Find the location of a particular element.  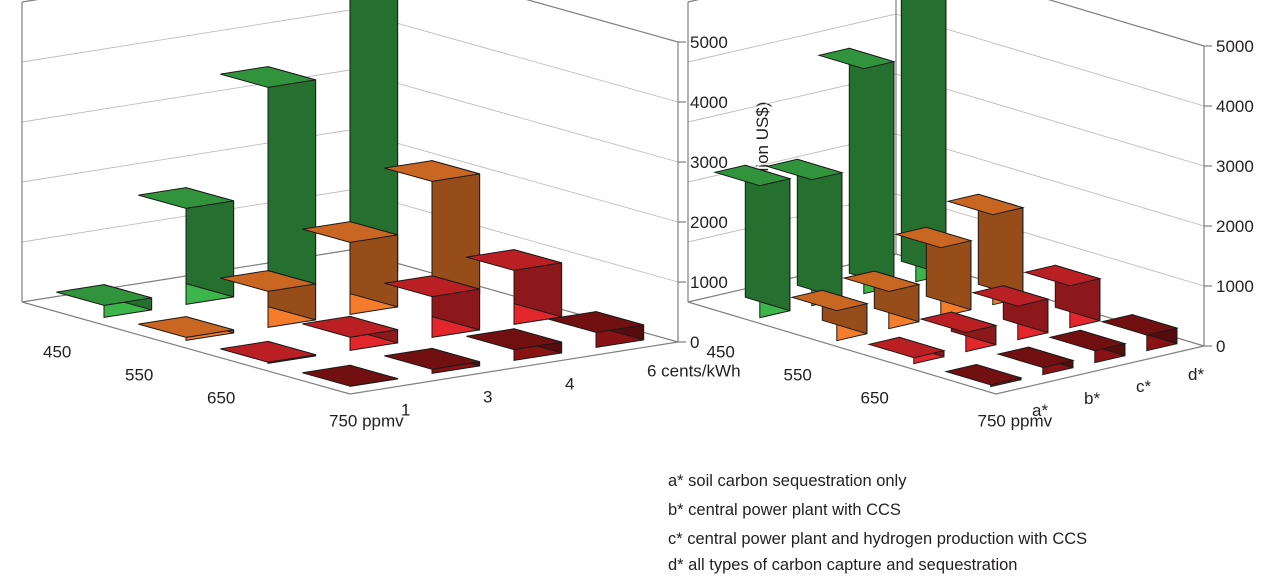

bar-450-d is located at coordinates (923, 141).